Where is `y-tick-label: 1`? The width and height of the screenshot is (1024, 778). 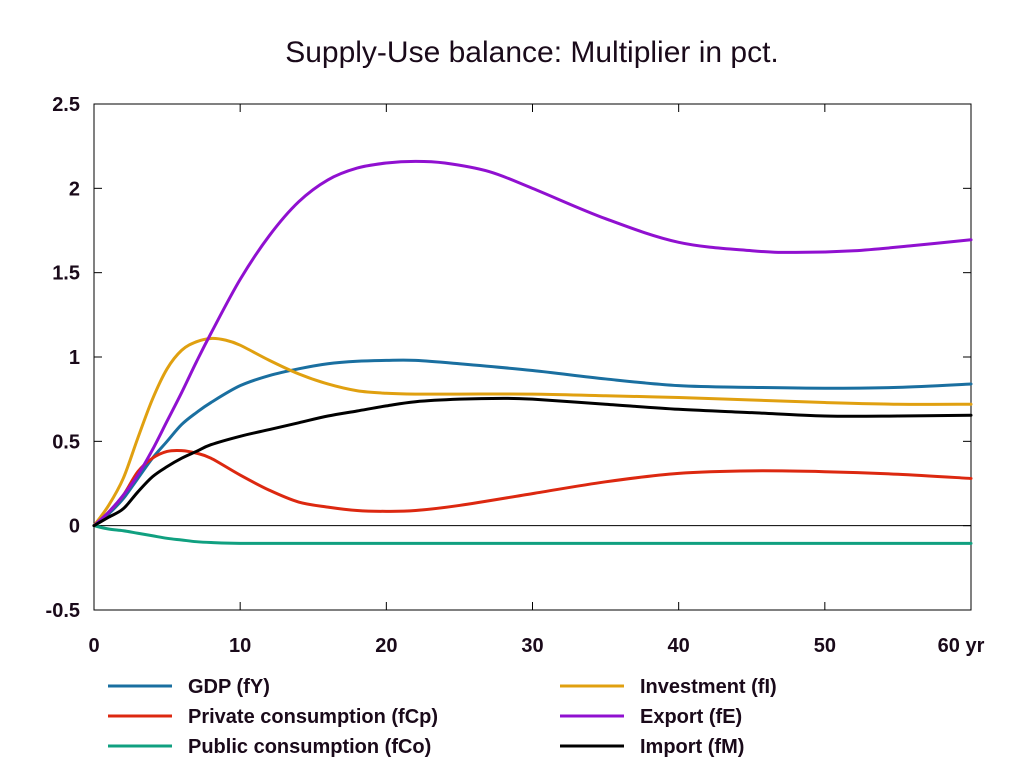
y-tick-label: 1 is located at coordinates (74, 358).